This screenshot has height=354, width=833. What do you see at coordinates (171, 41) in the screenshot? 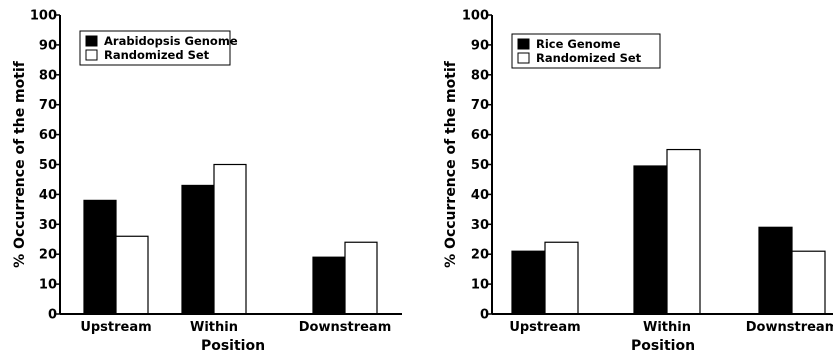
I see `legend-label-genome: Arabidopsis Genome` at bounding box center [171, 41].